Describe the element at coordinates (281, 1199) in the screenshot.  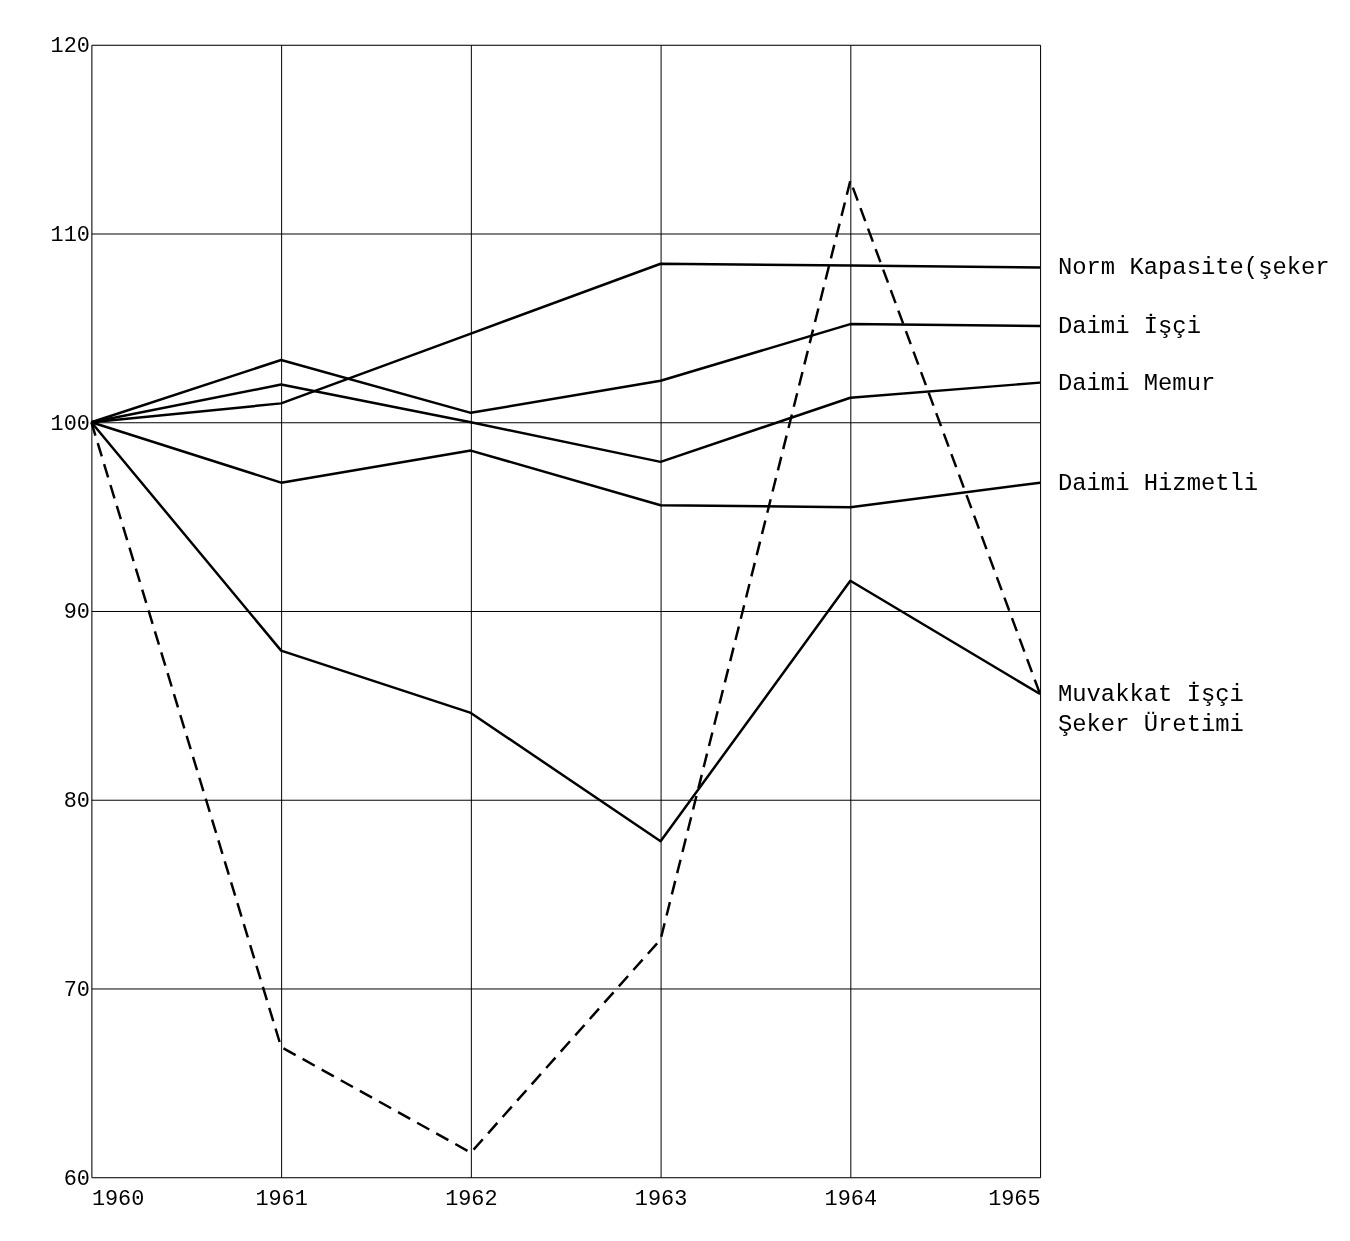
I see `x-tick-label: 1961` at that location.